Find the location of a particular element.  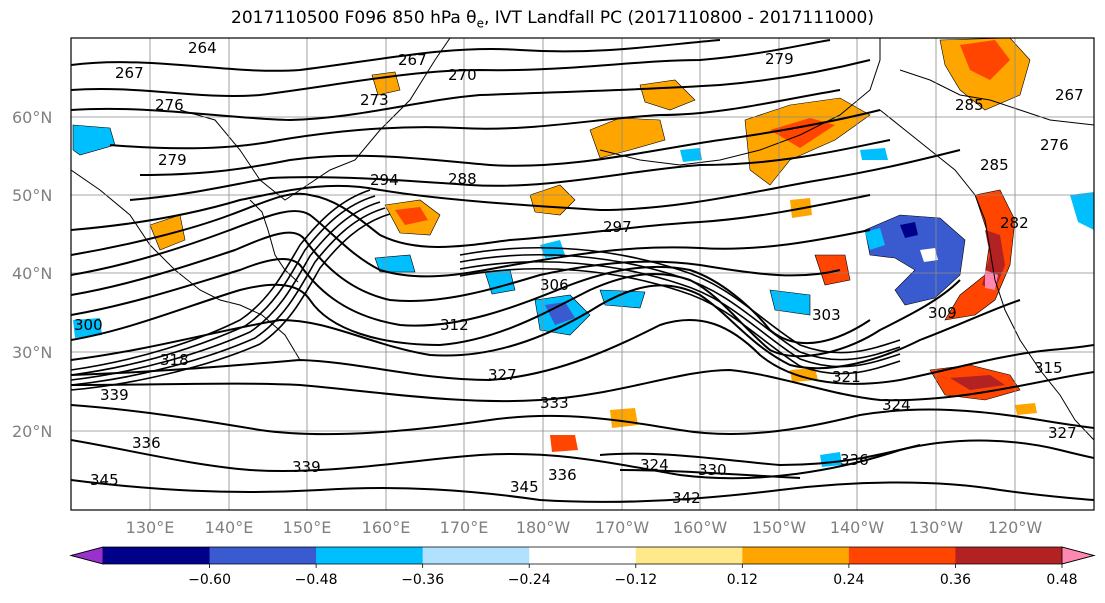

contour-label-264: 264 is located at coordinates (202, 48).